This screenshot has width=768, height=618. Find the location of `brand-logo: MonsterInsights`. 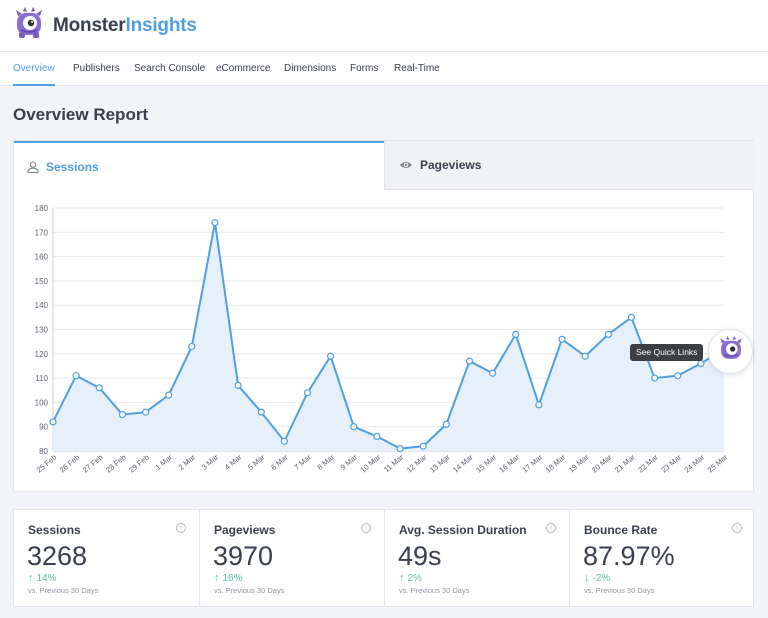

brand-logo: MonsterInsights is located at coordinates (104, 25).